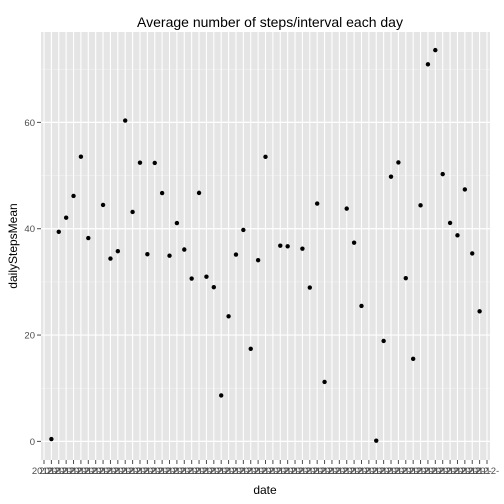 The image size is (504, 504). Describe the element at coordinates (13, 245) in the screenshot. I see `y-axis-title: dailyStepsMean` at that location.